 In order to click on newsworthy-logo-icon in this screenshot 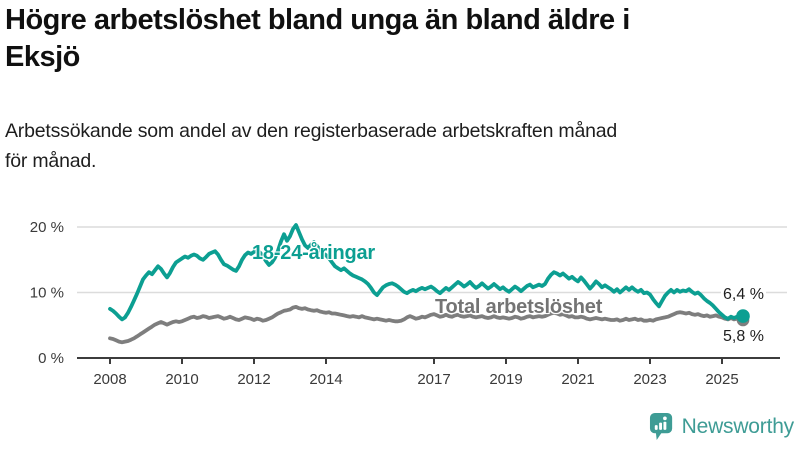, I will do `click(662, 427)`.